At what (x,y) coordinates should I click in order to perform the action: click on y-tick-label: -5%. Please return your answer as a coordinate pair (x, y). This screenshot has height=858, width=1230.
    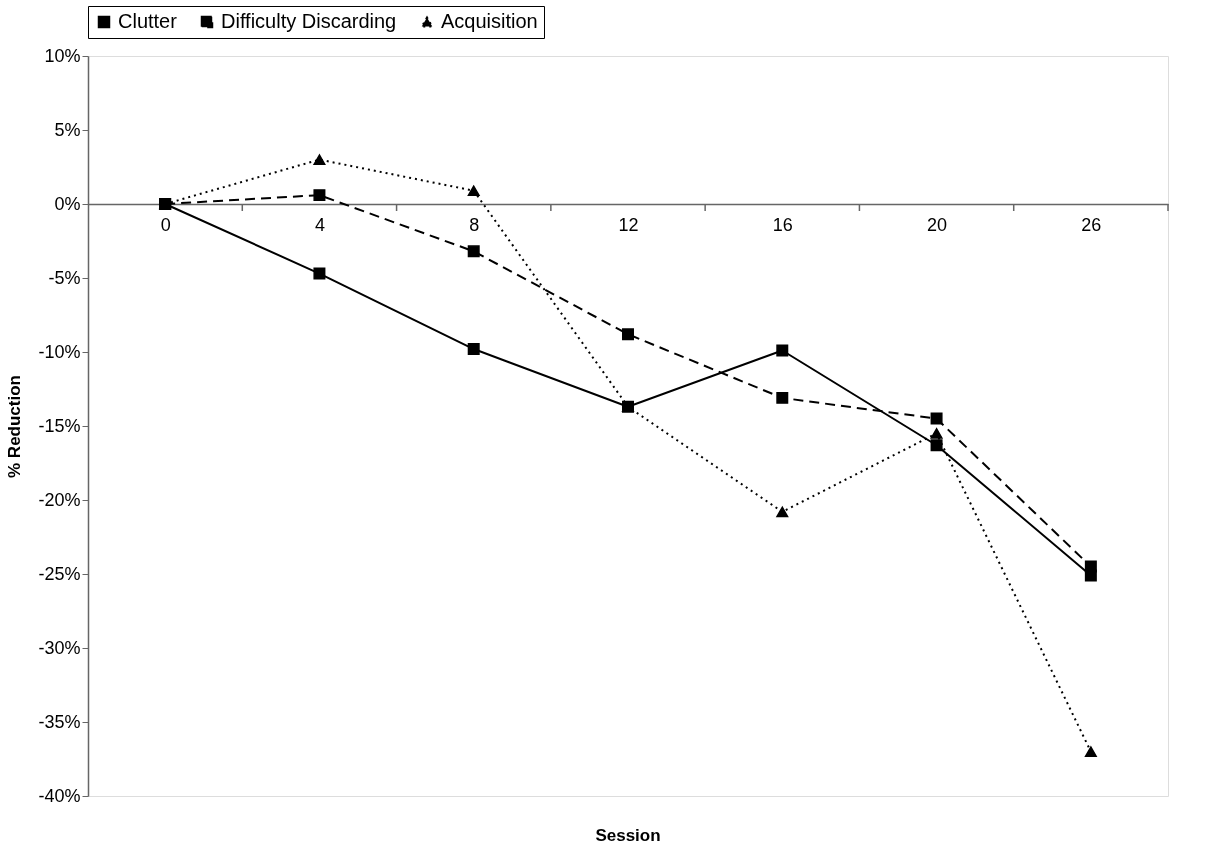
    Looking at the image, I should click on (64, 277).